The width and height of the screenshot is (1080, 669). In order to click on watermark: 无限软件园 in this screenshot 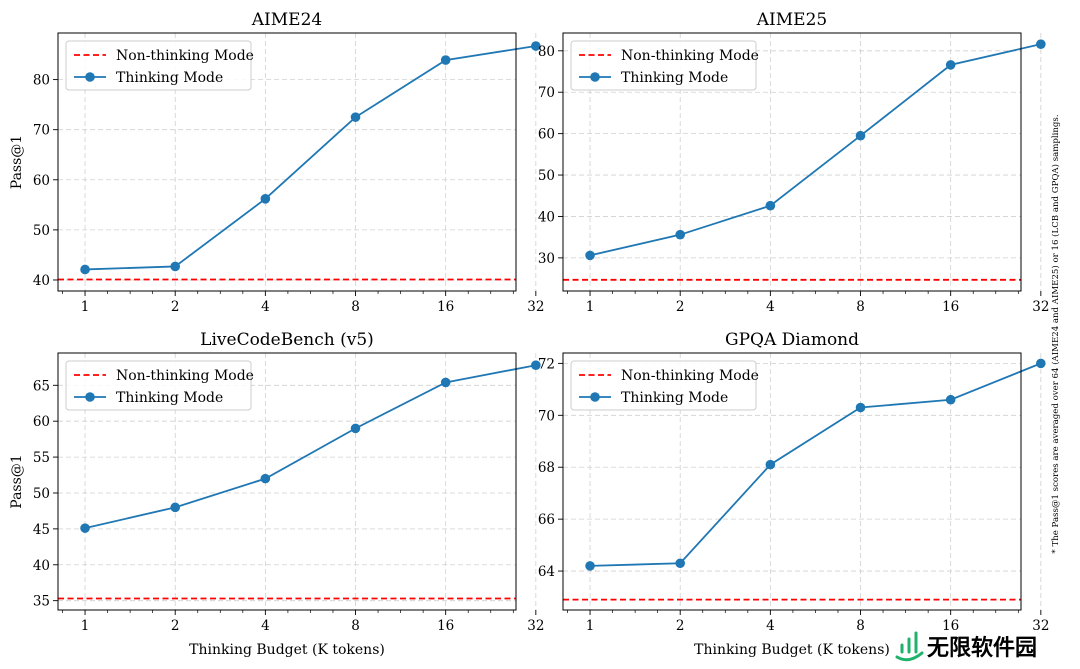, I will do `click(966, 646)`.